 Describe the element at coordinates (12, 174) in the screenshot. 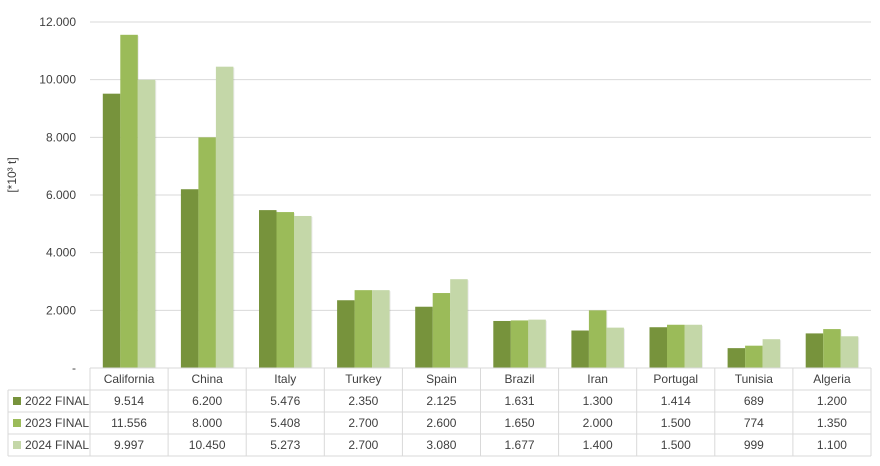

I see `y-axis-title: [*10³ t]` at that location.